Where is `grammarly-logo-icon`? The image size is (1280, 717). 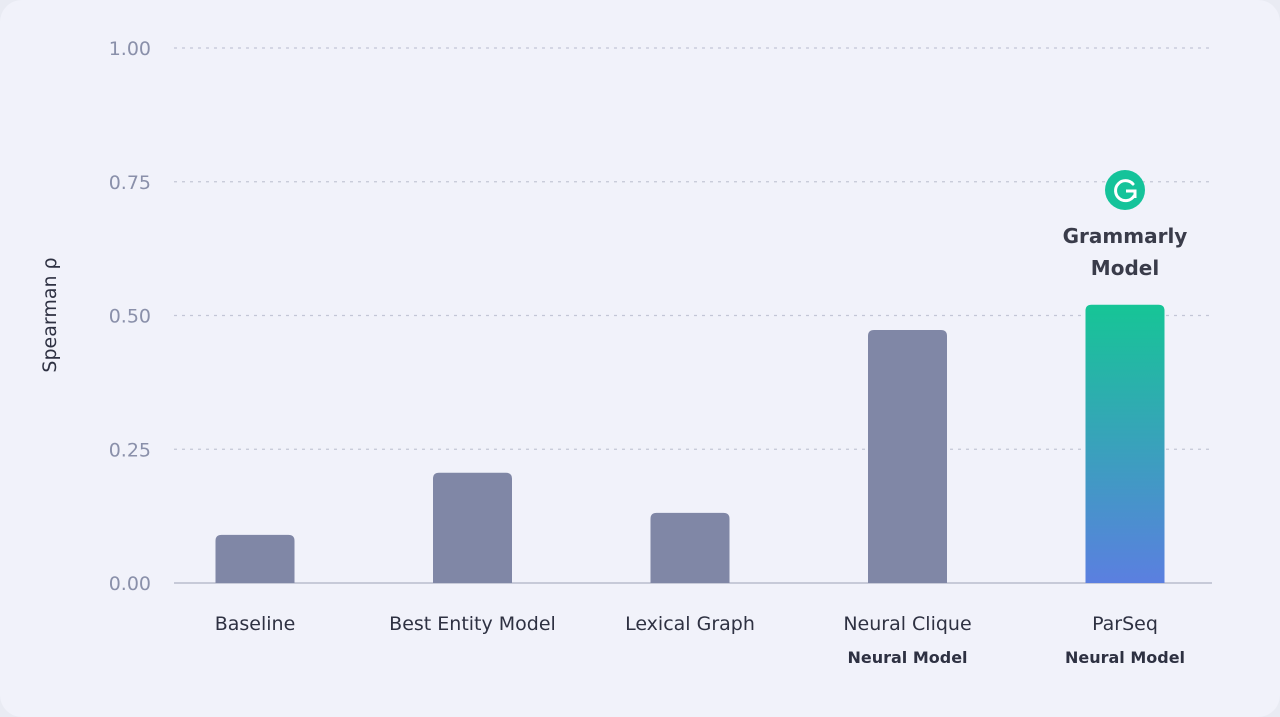
grammarly-logo-icon is located at coordinates (1125, 190).